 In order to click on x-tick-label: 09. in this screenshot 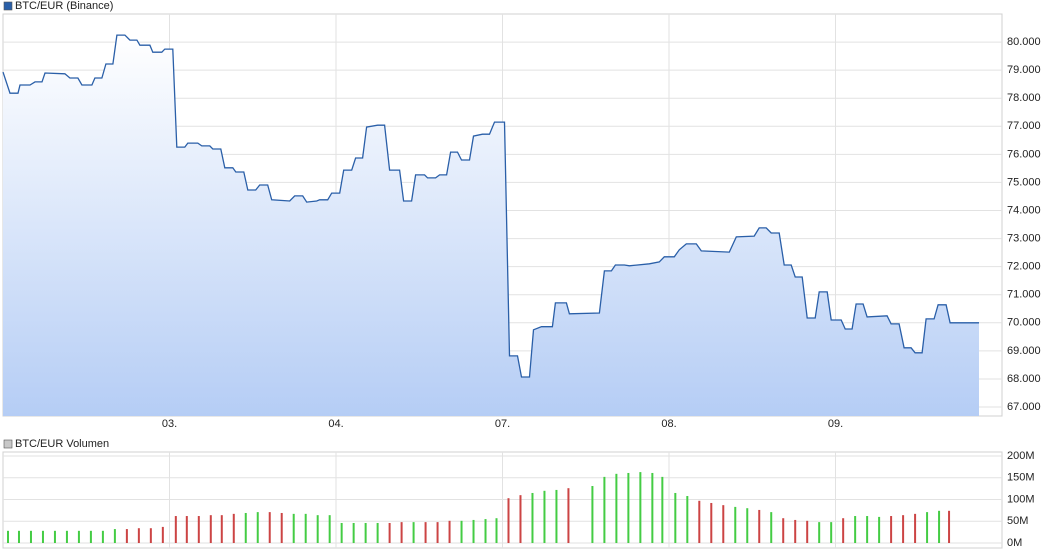, I will do `click(835, 424)`.